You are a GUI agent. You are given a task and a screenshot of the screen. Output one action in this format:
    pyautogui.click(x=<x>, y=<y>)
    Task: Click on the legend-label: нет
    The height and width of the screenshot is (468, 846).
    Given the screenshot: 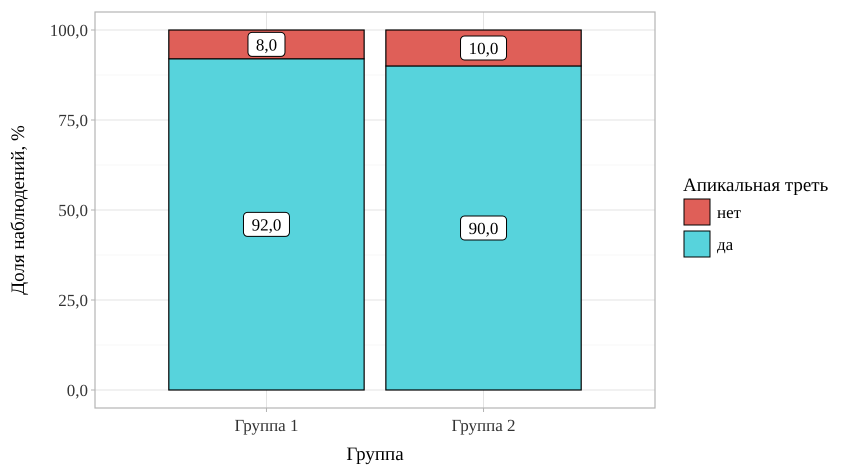 What is the action you would take?
    pyautogui.click(x=729, y=212)
    